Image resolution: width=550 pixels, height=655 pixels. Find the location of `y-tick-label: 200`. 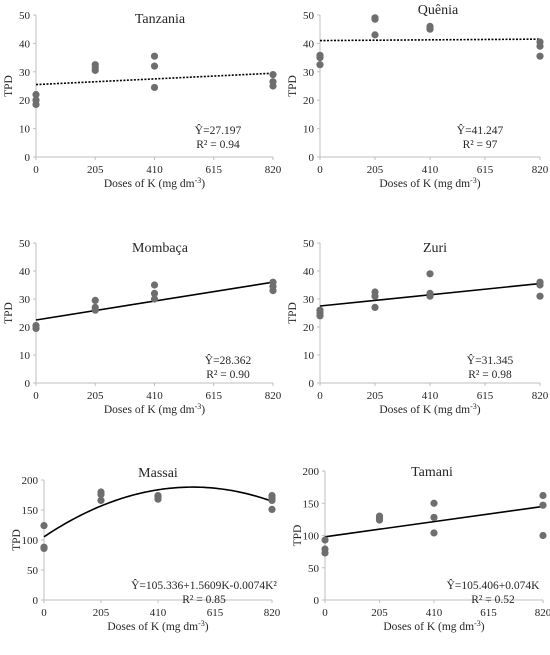

y-tick-label: 200 is located at coordinates (30, 481).